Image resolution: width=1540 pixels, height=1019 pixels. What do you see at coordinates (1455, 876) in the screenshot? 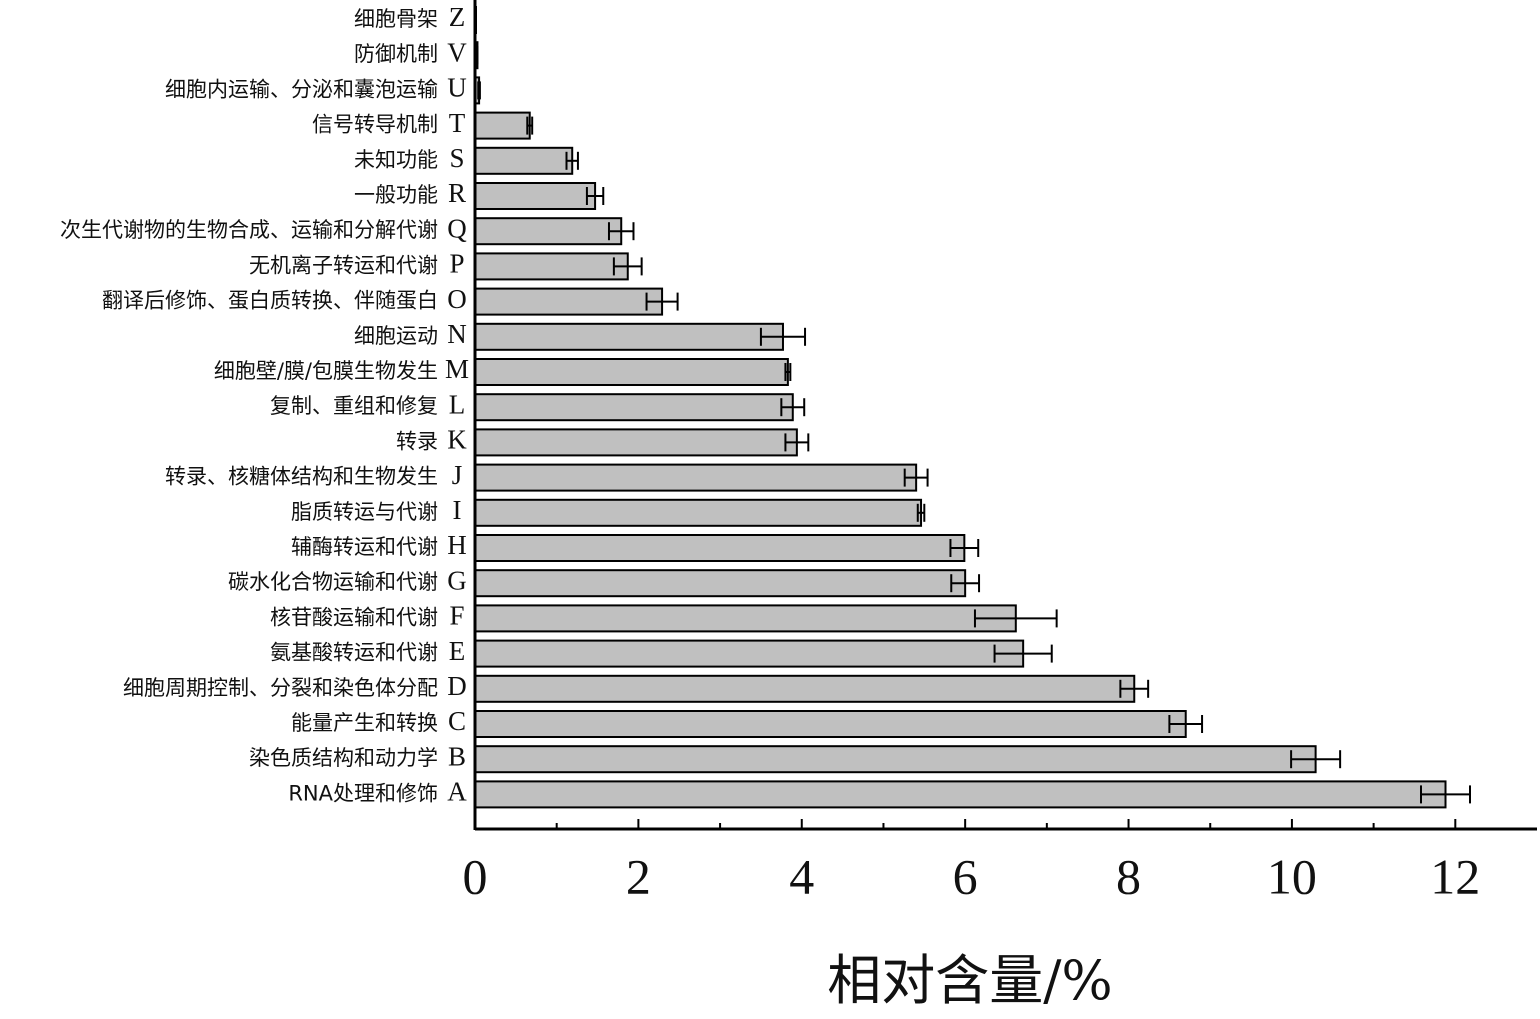
I see `x-tick-label: 12` at bounding box center [1455, 876].